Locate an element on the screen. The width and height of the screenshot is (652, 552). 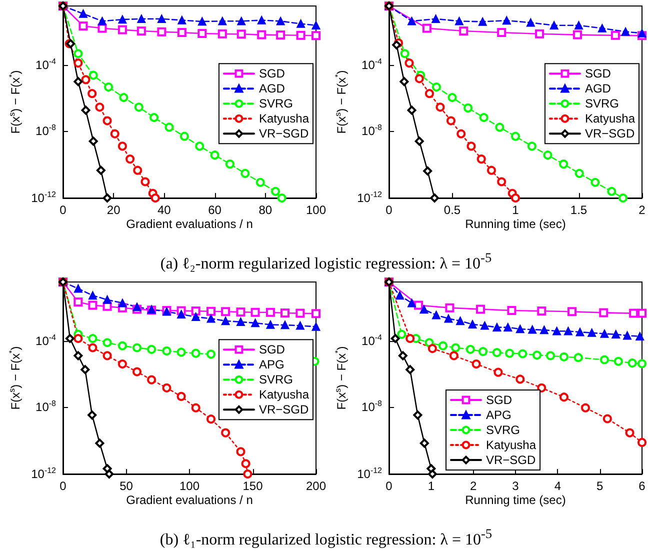
x-tick-label: 20 is located at coordinates (114, 210).